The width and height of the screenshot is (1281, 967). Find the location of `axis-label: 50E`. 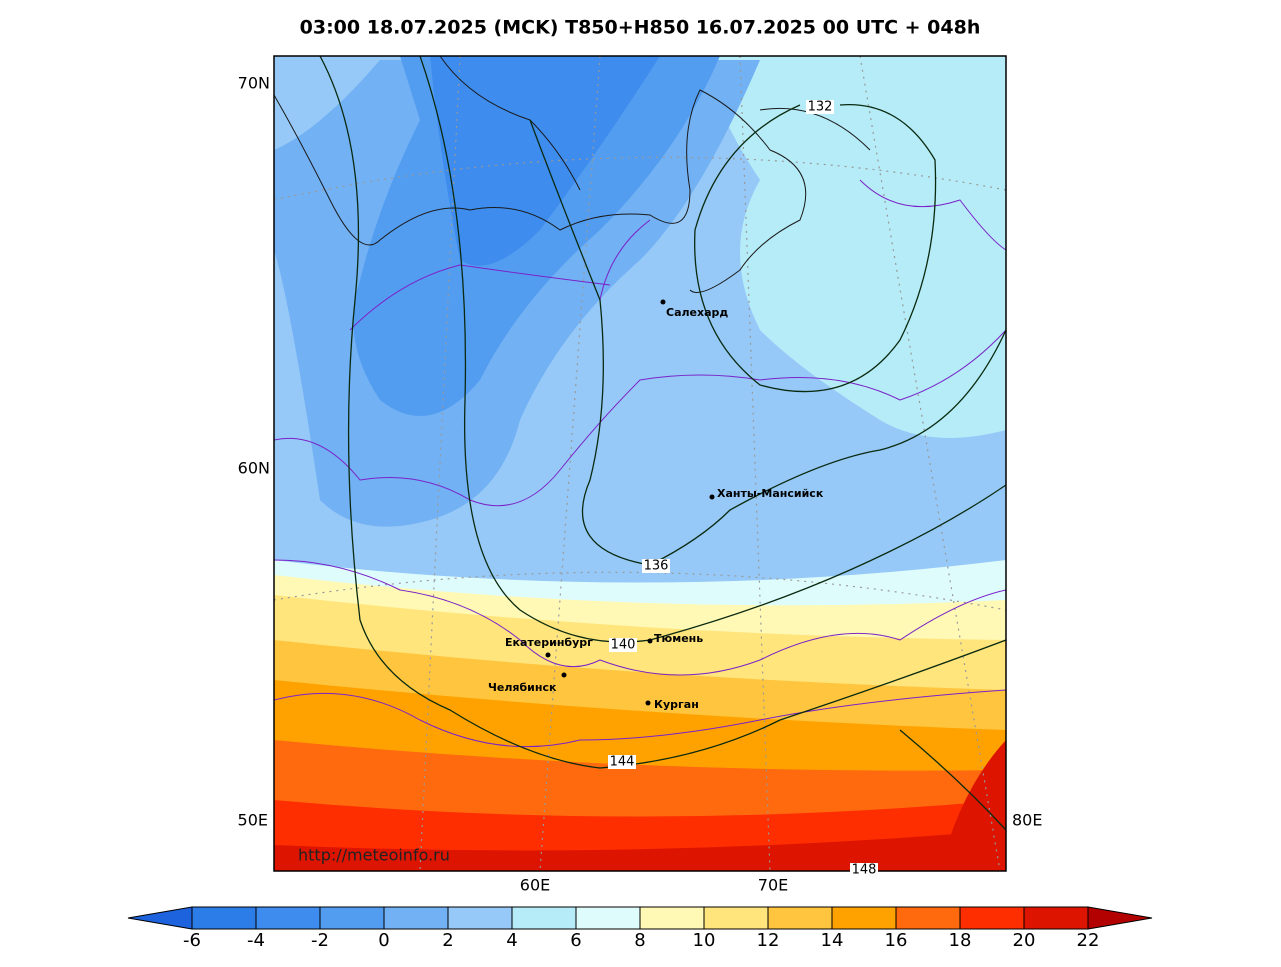

axis-label: 50E is located at coordinates (253, 820).